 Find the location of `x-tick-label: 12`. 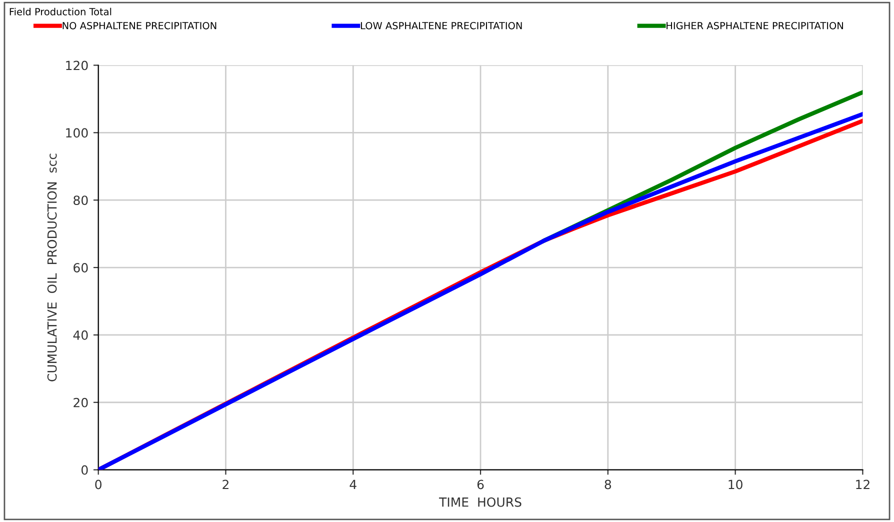

x-tick-label: 12 is located at coordinates (863, 485).